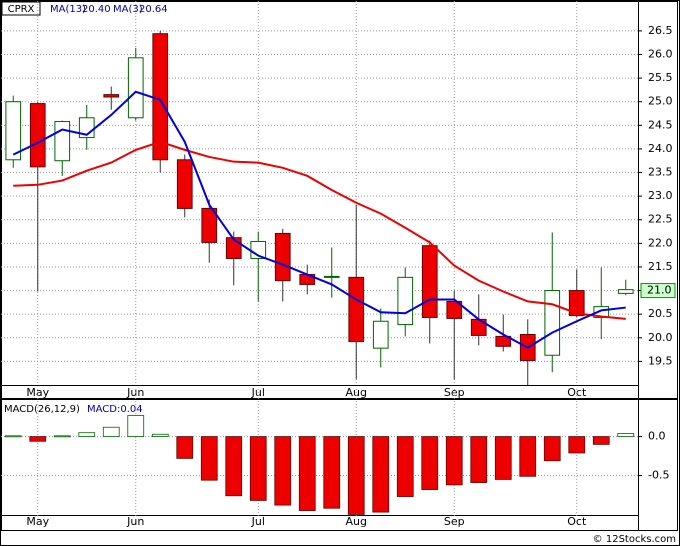 The height and width of the screenshot is (546, 680). I want to click on y-tick-label: 24.5, so click(660, 124).